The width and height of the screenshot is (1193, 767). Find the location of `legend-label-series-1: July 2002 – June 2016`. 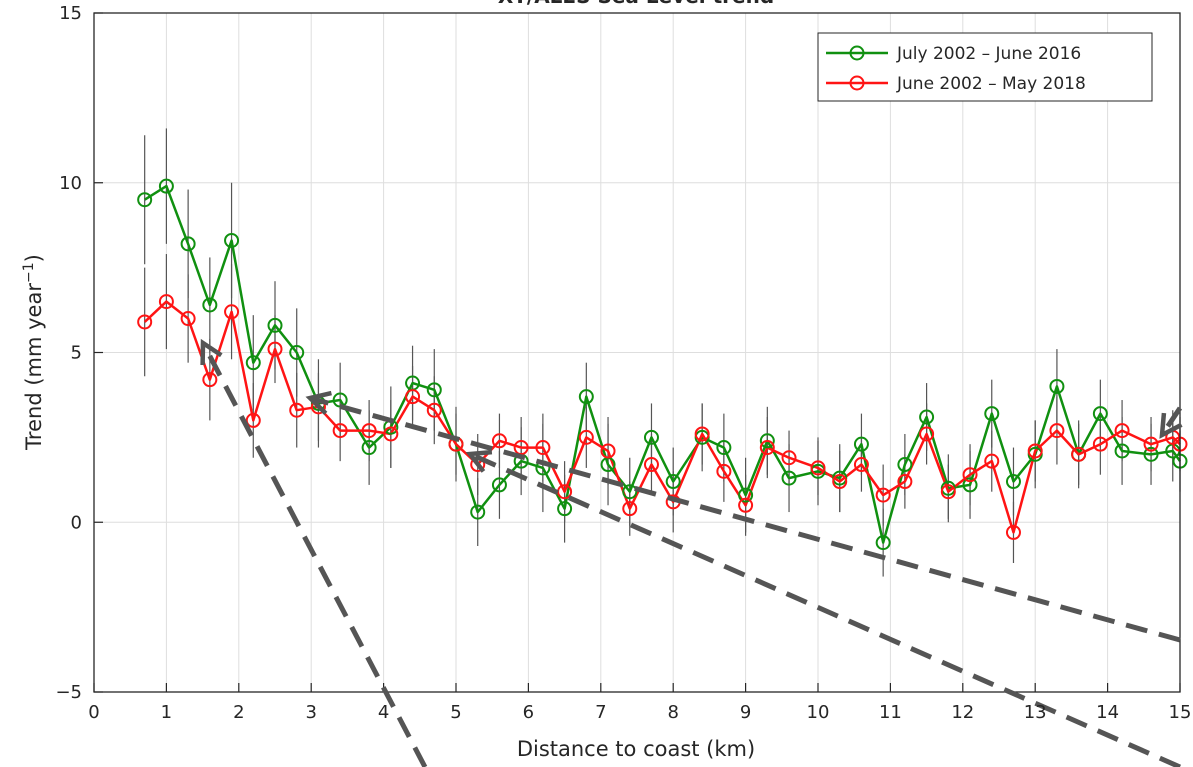

legend-label-series-1: July 2002 – June 2016 is located at coordinates (988, 54).